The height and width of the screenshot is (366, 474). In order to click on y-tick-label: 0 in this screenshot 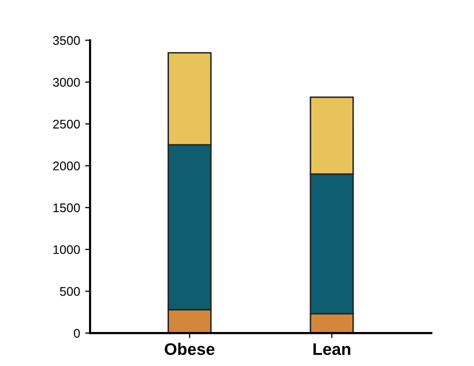, I will do `click(77, 333)`.